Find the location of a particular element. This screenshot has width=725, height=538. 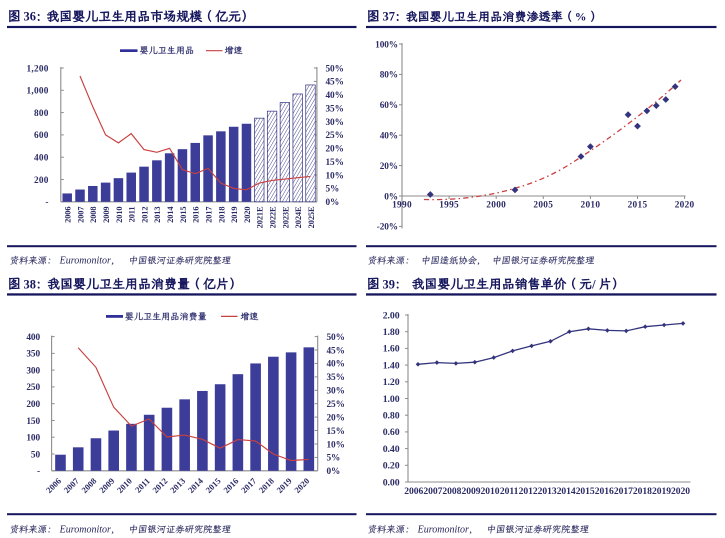

svg-text: 250 is located at coordinates (33, 388).